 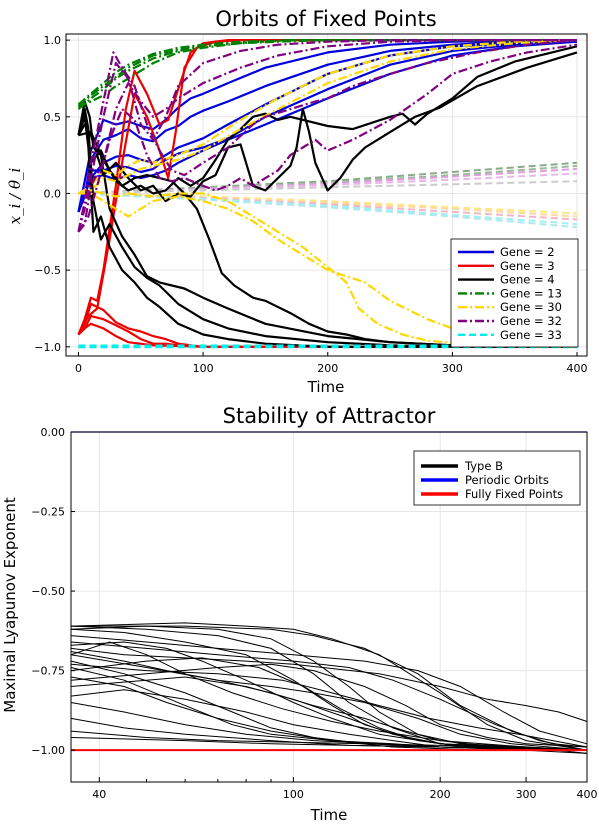 What do you see at coordinates (53, 193) in the screenshot?
I see `y-tick-label: 0.0` at bounding box center [53, 193].